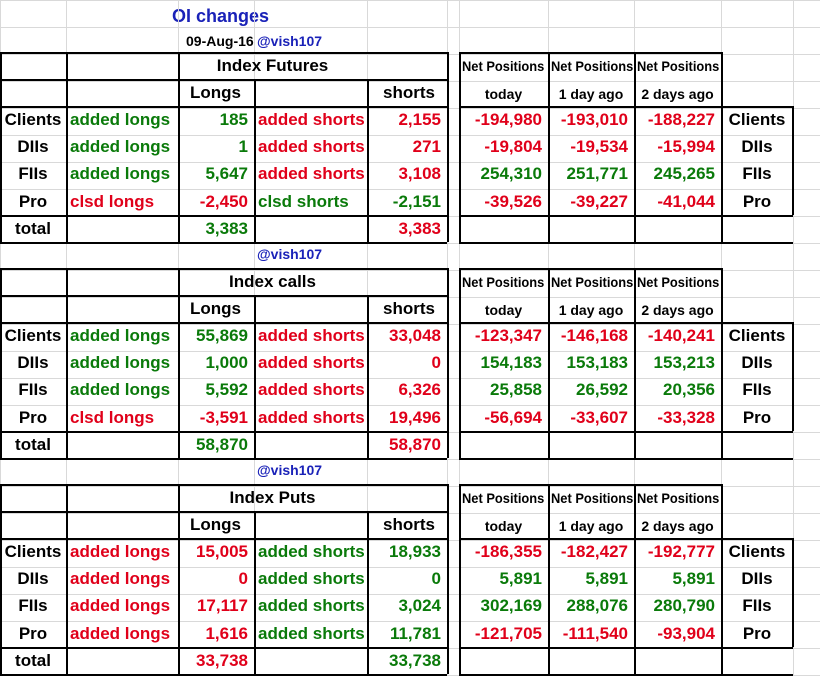  I want to click on longs-value: 15,005, so click(222, 552).